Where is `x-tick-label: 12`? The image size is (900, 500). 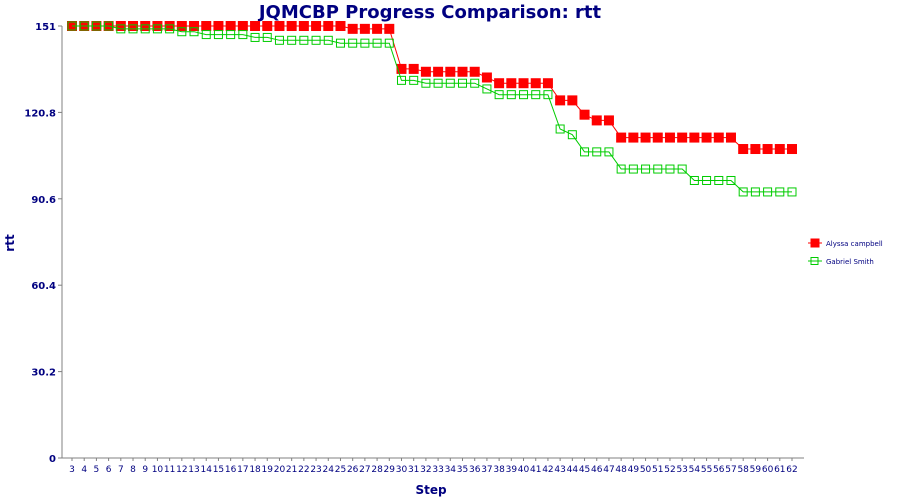
x-tick-label: 12 is located at coordinates (181, 470).